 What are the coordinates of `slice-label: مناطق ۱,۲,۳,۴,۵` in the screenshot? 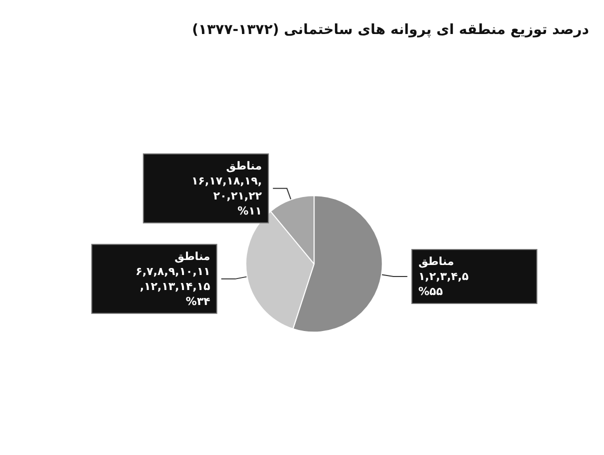 It's located at (443, 268).